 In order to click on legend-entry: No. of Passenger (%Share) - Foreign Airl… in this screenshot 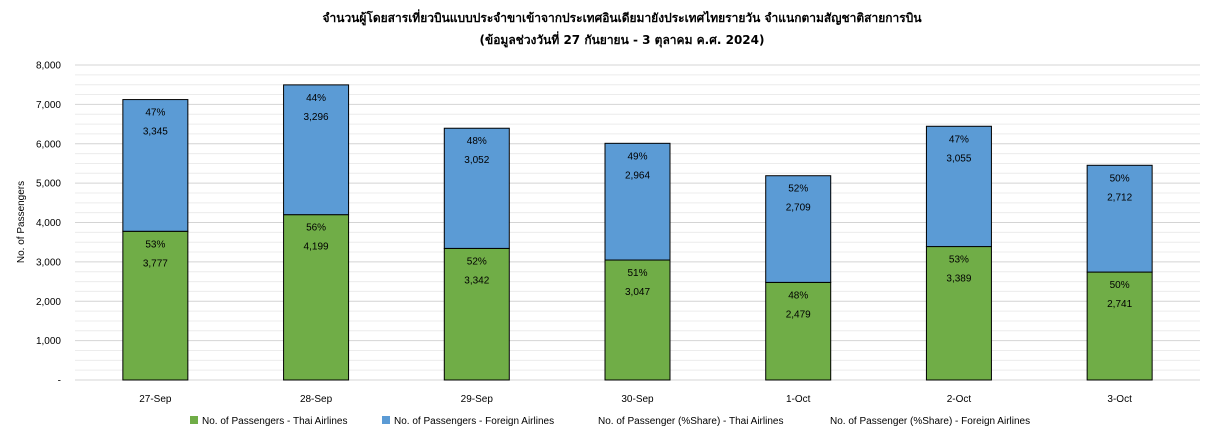, I will do `click(930, 421)`.